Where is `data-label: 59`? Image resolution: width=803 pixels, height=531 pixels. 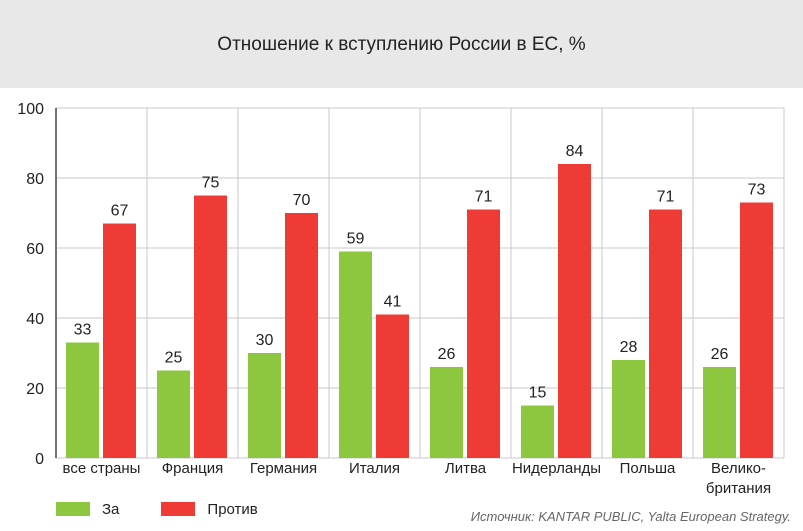 data-label: 59 is located at coordinates (356, 239).